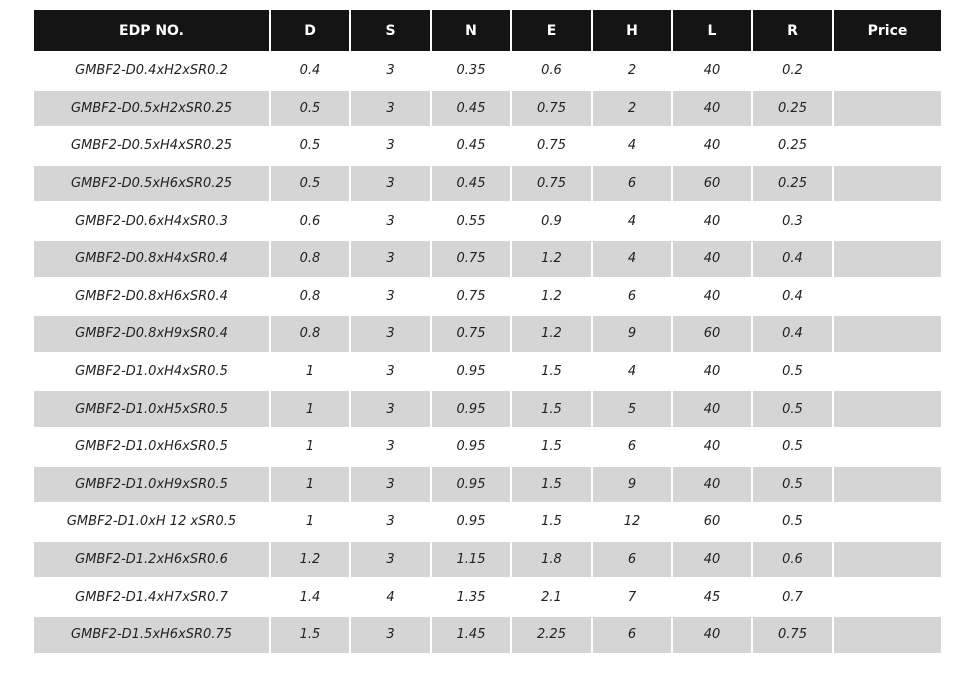 The width and height of the screenshot is (971, 676). What do you see at coordinates (487, 220) in the screenshot?
I see `table-row: GMBF2-D0.6xH4xSR0.3 0.6 3 0.55 0.9 4 40 0.3` at bounding box center [487, 220].